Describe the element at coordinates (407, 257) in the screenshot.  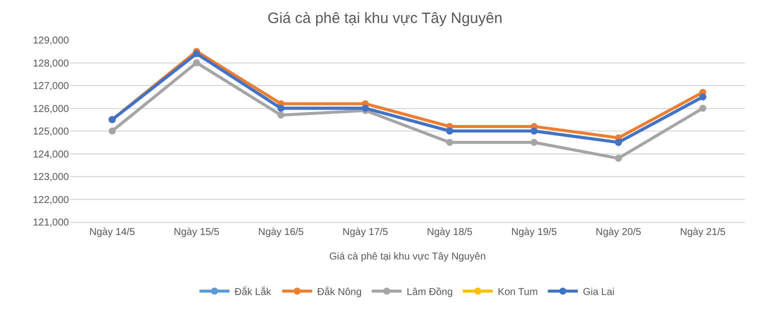
I see `x-axis-title: Giá cà phê tại khu vực Tây Nguyên` at that location.